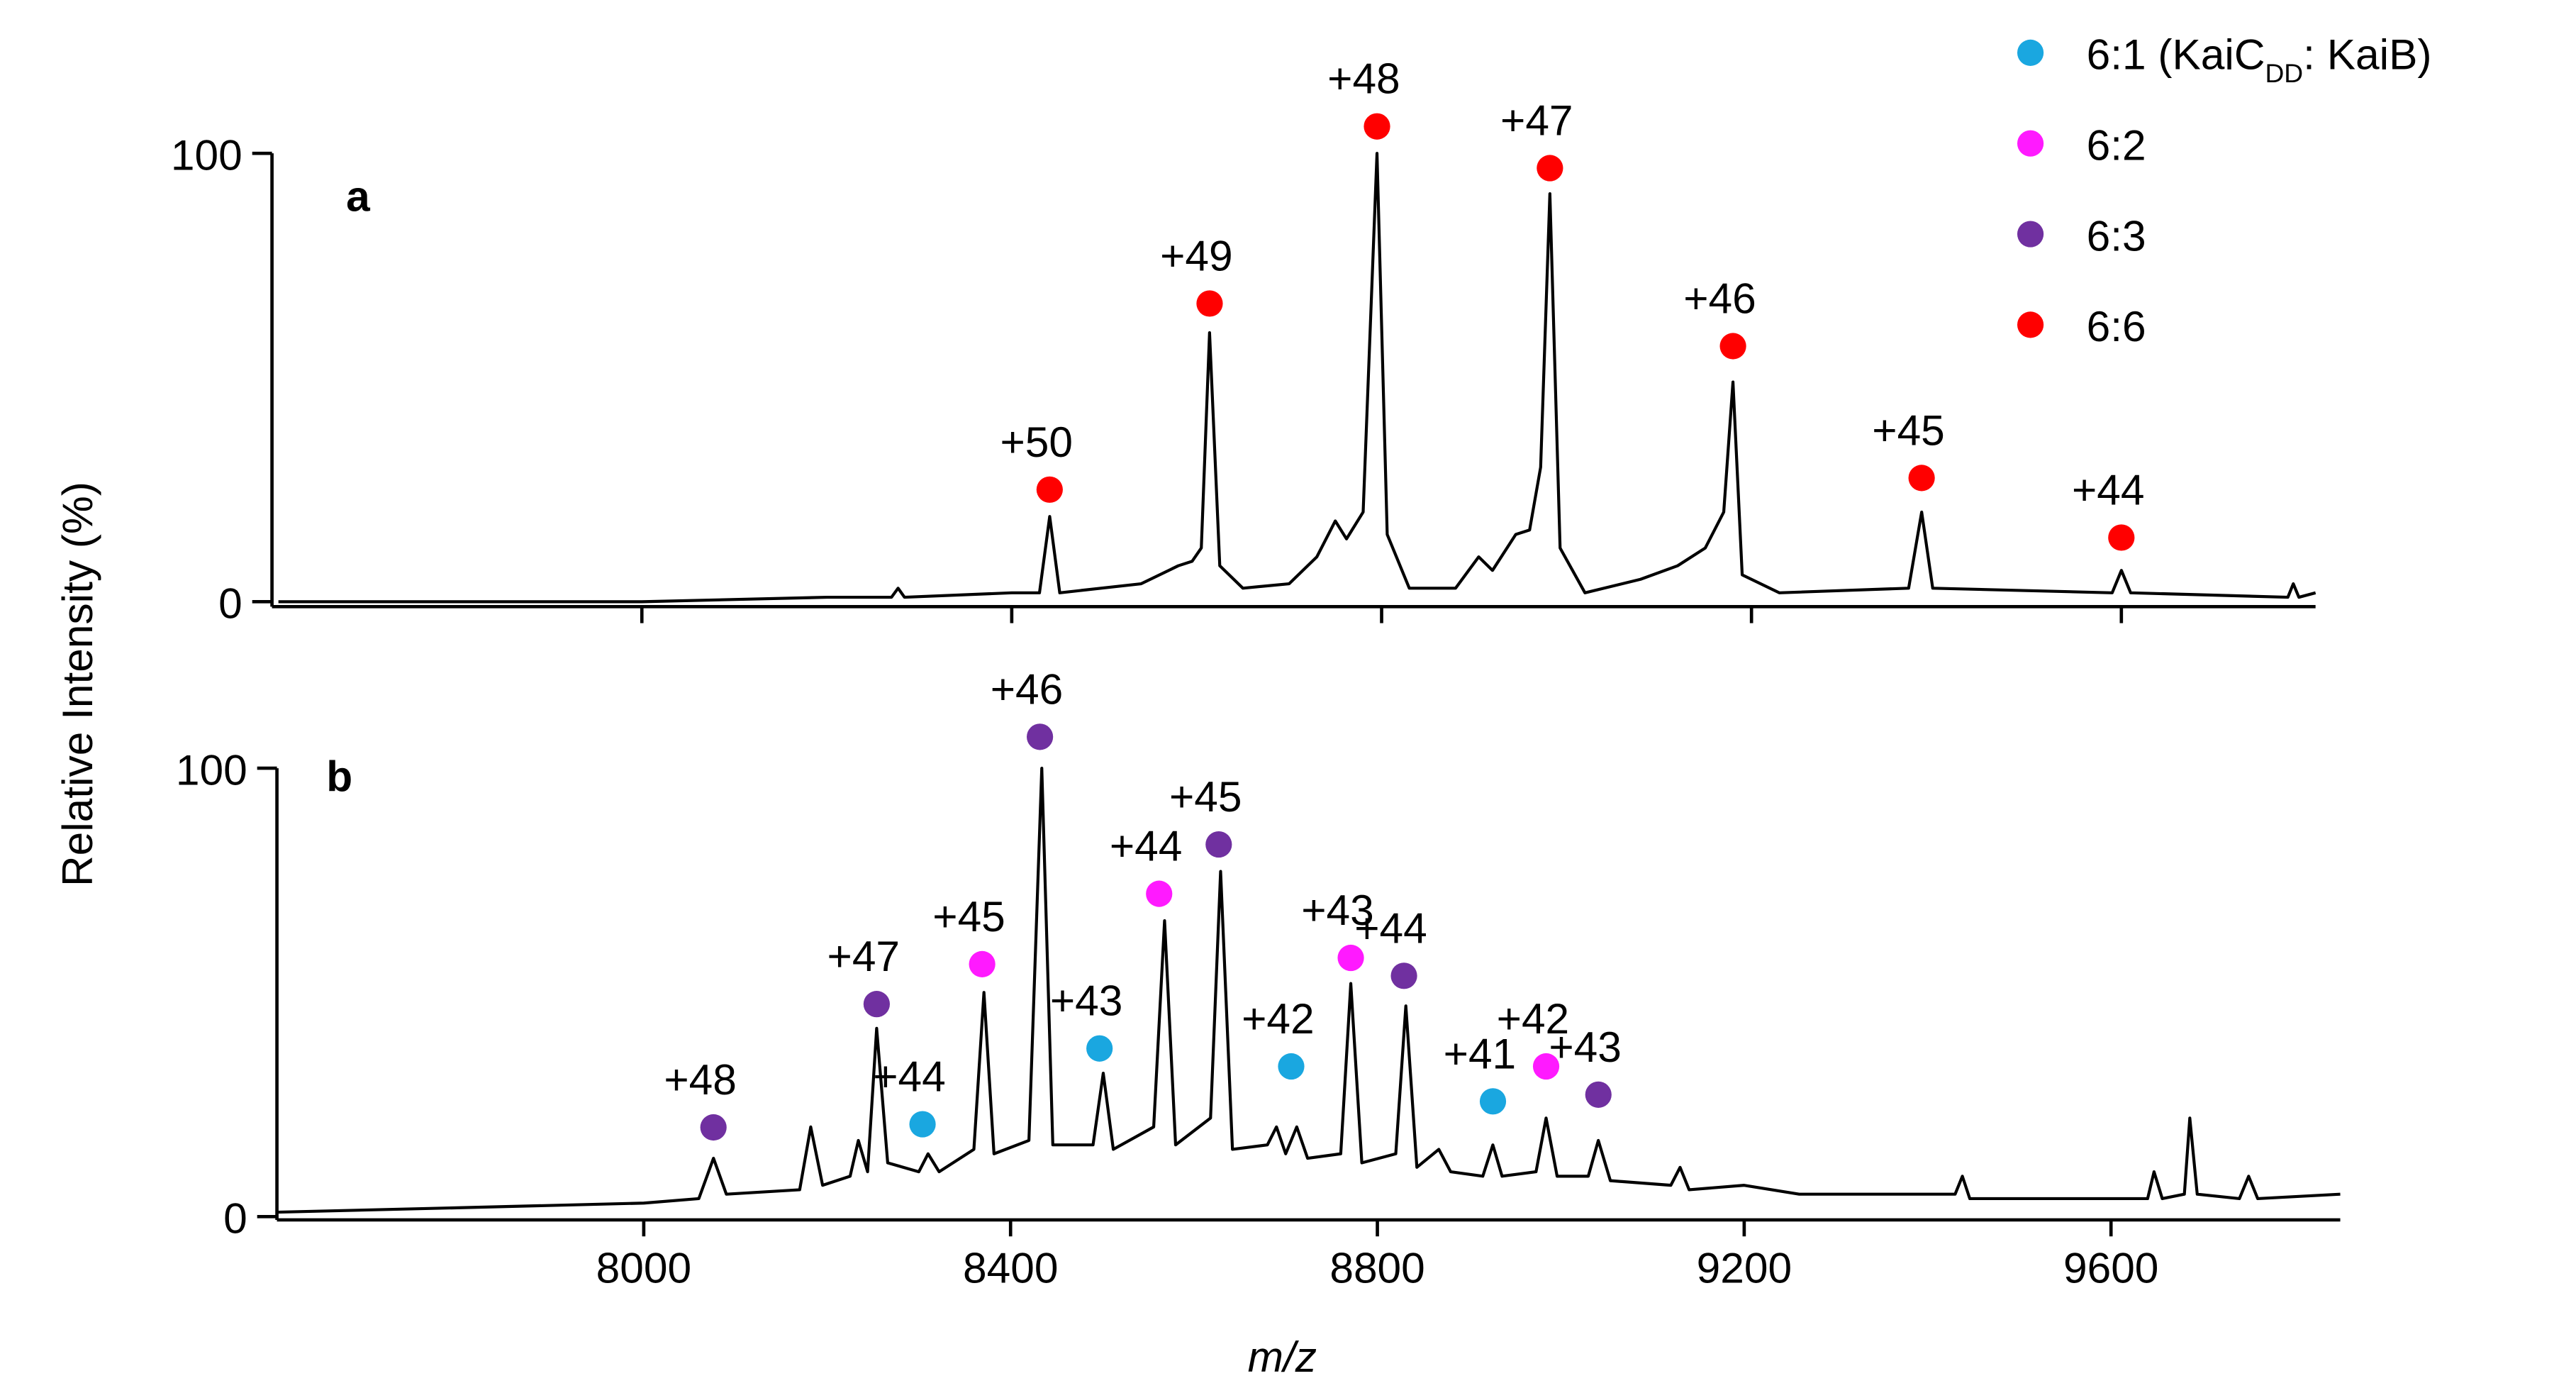  Describe the element at coordinates (2116, 235) in the screenshot. I see `legend-label: 6:3` at that location.